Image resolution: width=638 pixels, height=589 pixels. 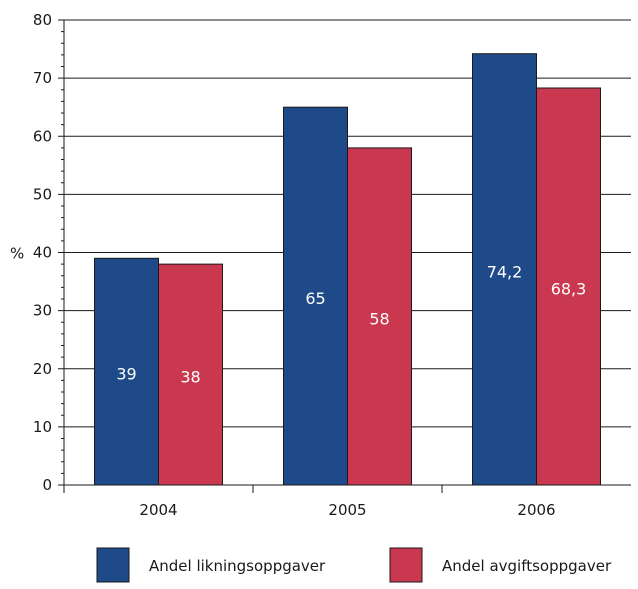 I want to click on y-tick-label: 60, so click(x=42, y=136).